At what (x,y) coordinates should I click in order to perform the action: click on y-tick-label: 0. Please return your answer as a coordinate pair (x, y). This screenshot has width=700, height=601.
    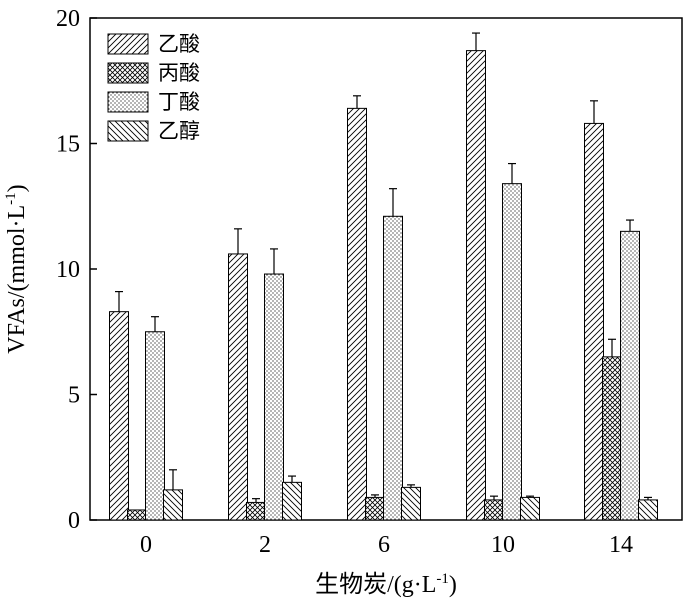
    Looking at the image, I should click on (74, 521).